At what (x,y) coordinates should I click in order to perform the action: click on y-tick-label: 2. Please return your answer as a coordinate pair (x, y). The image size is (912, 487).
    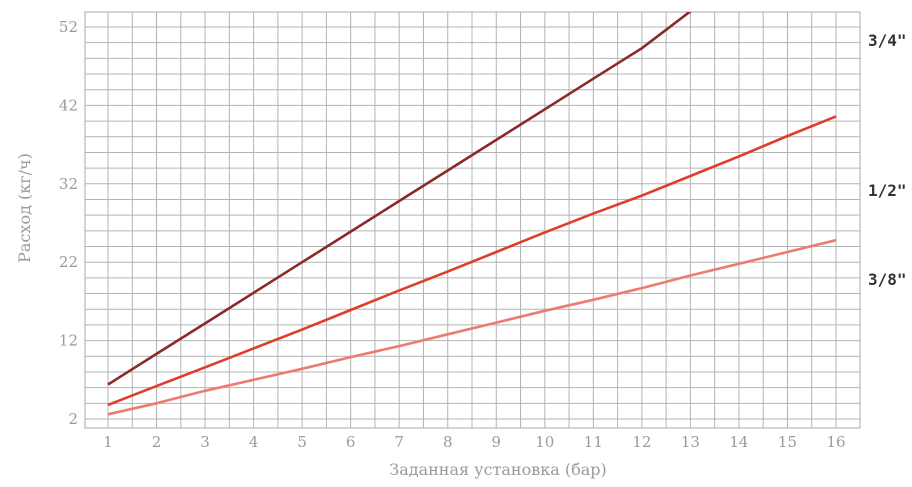
    Looking at the image, I should click on (73, 419).